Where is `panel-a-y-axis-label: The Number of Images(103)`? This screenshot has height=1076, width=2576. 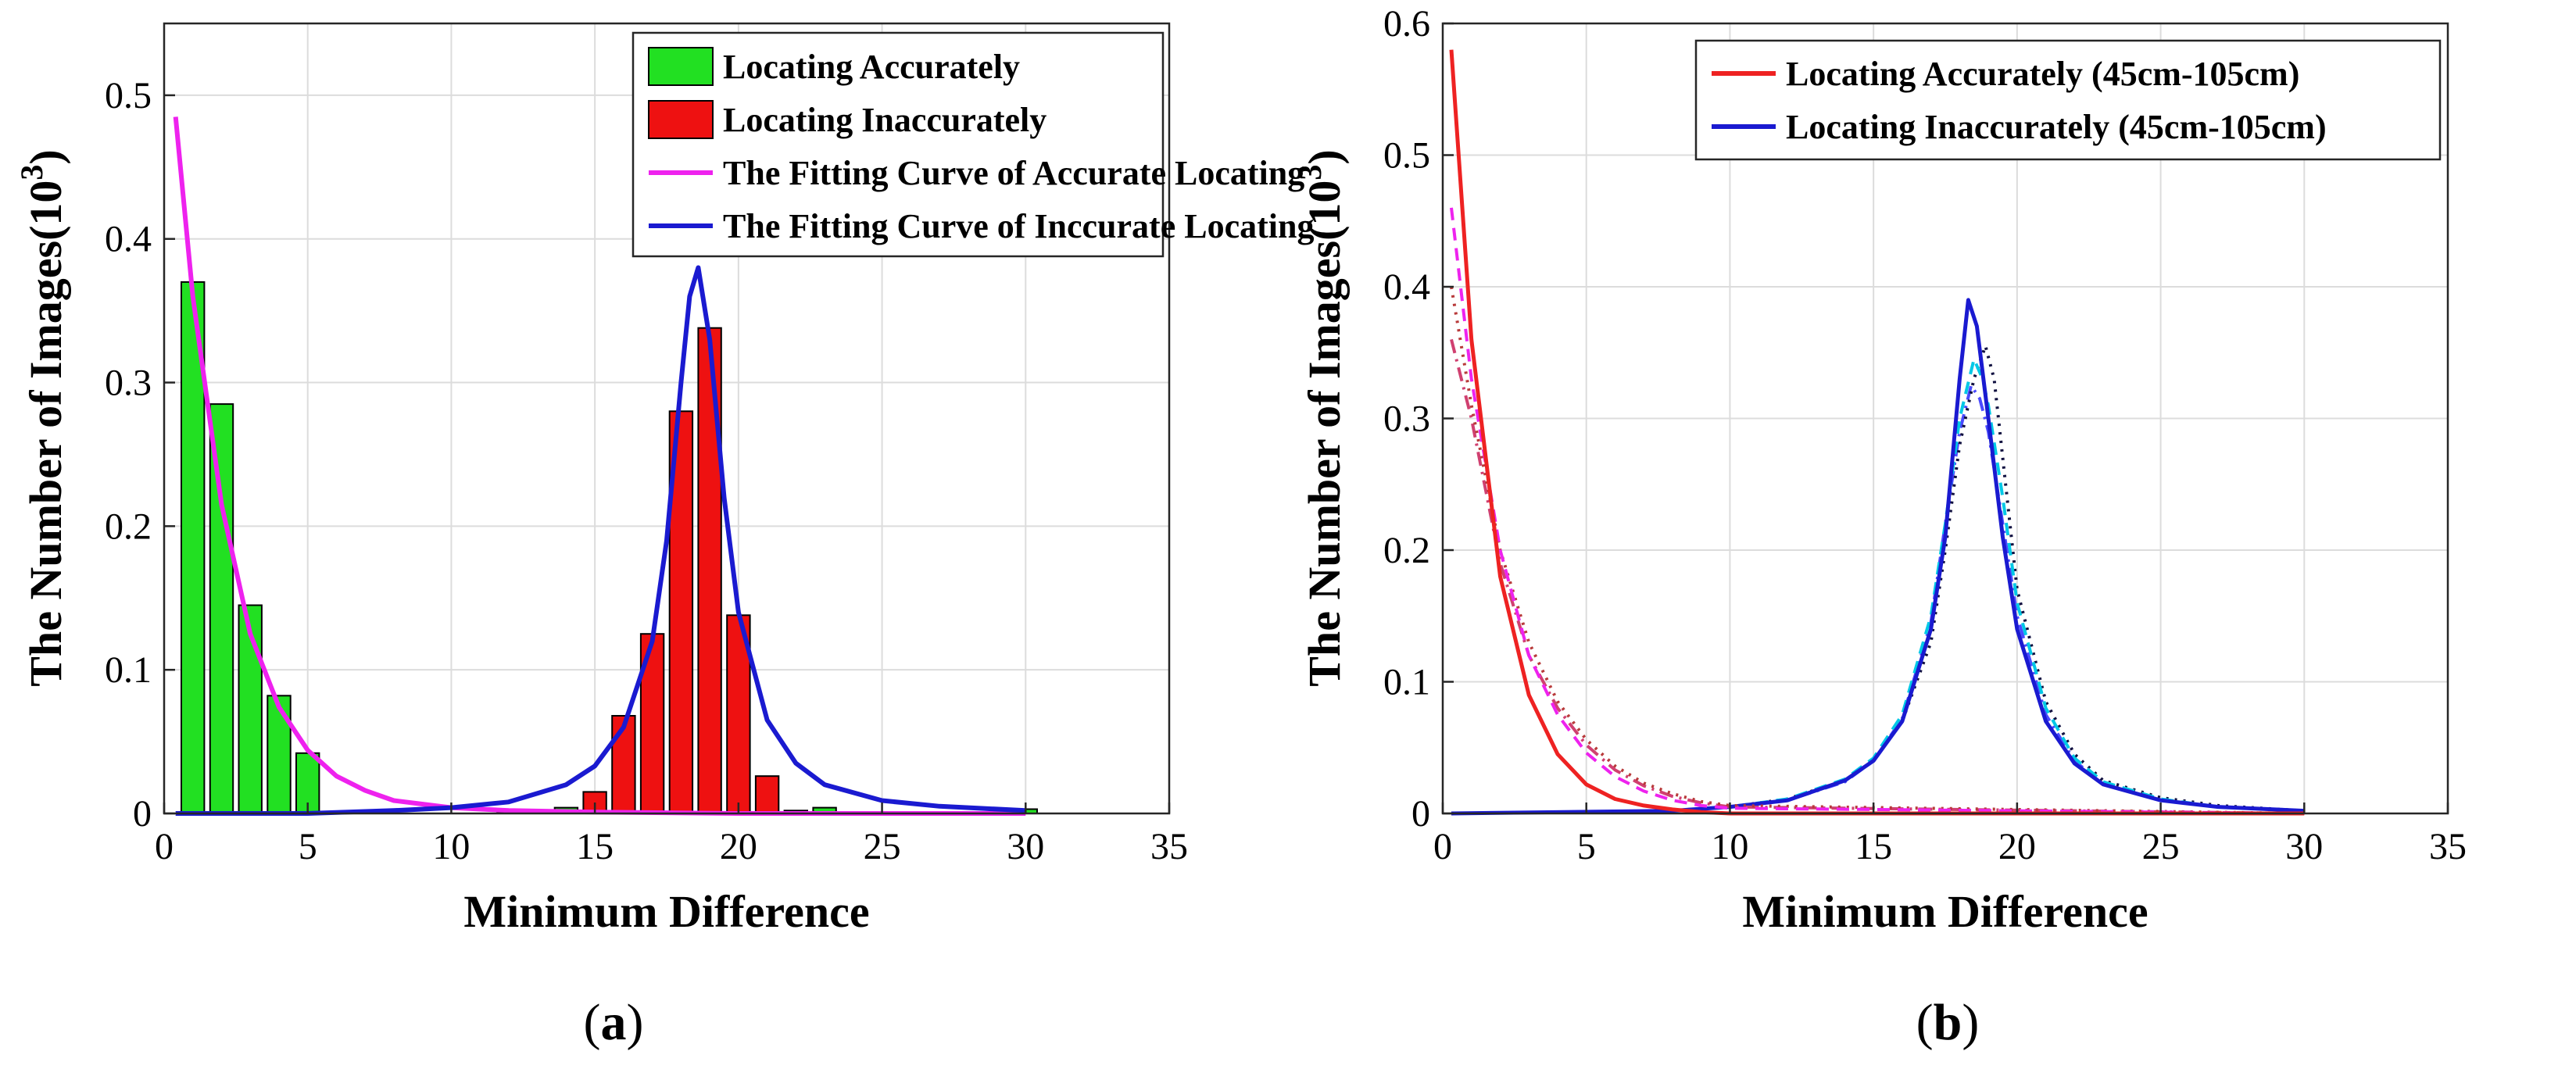
panel-a-y-axis-label: The Number of Images(103) is located at coordinates (42, 418).